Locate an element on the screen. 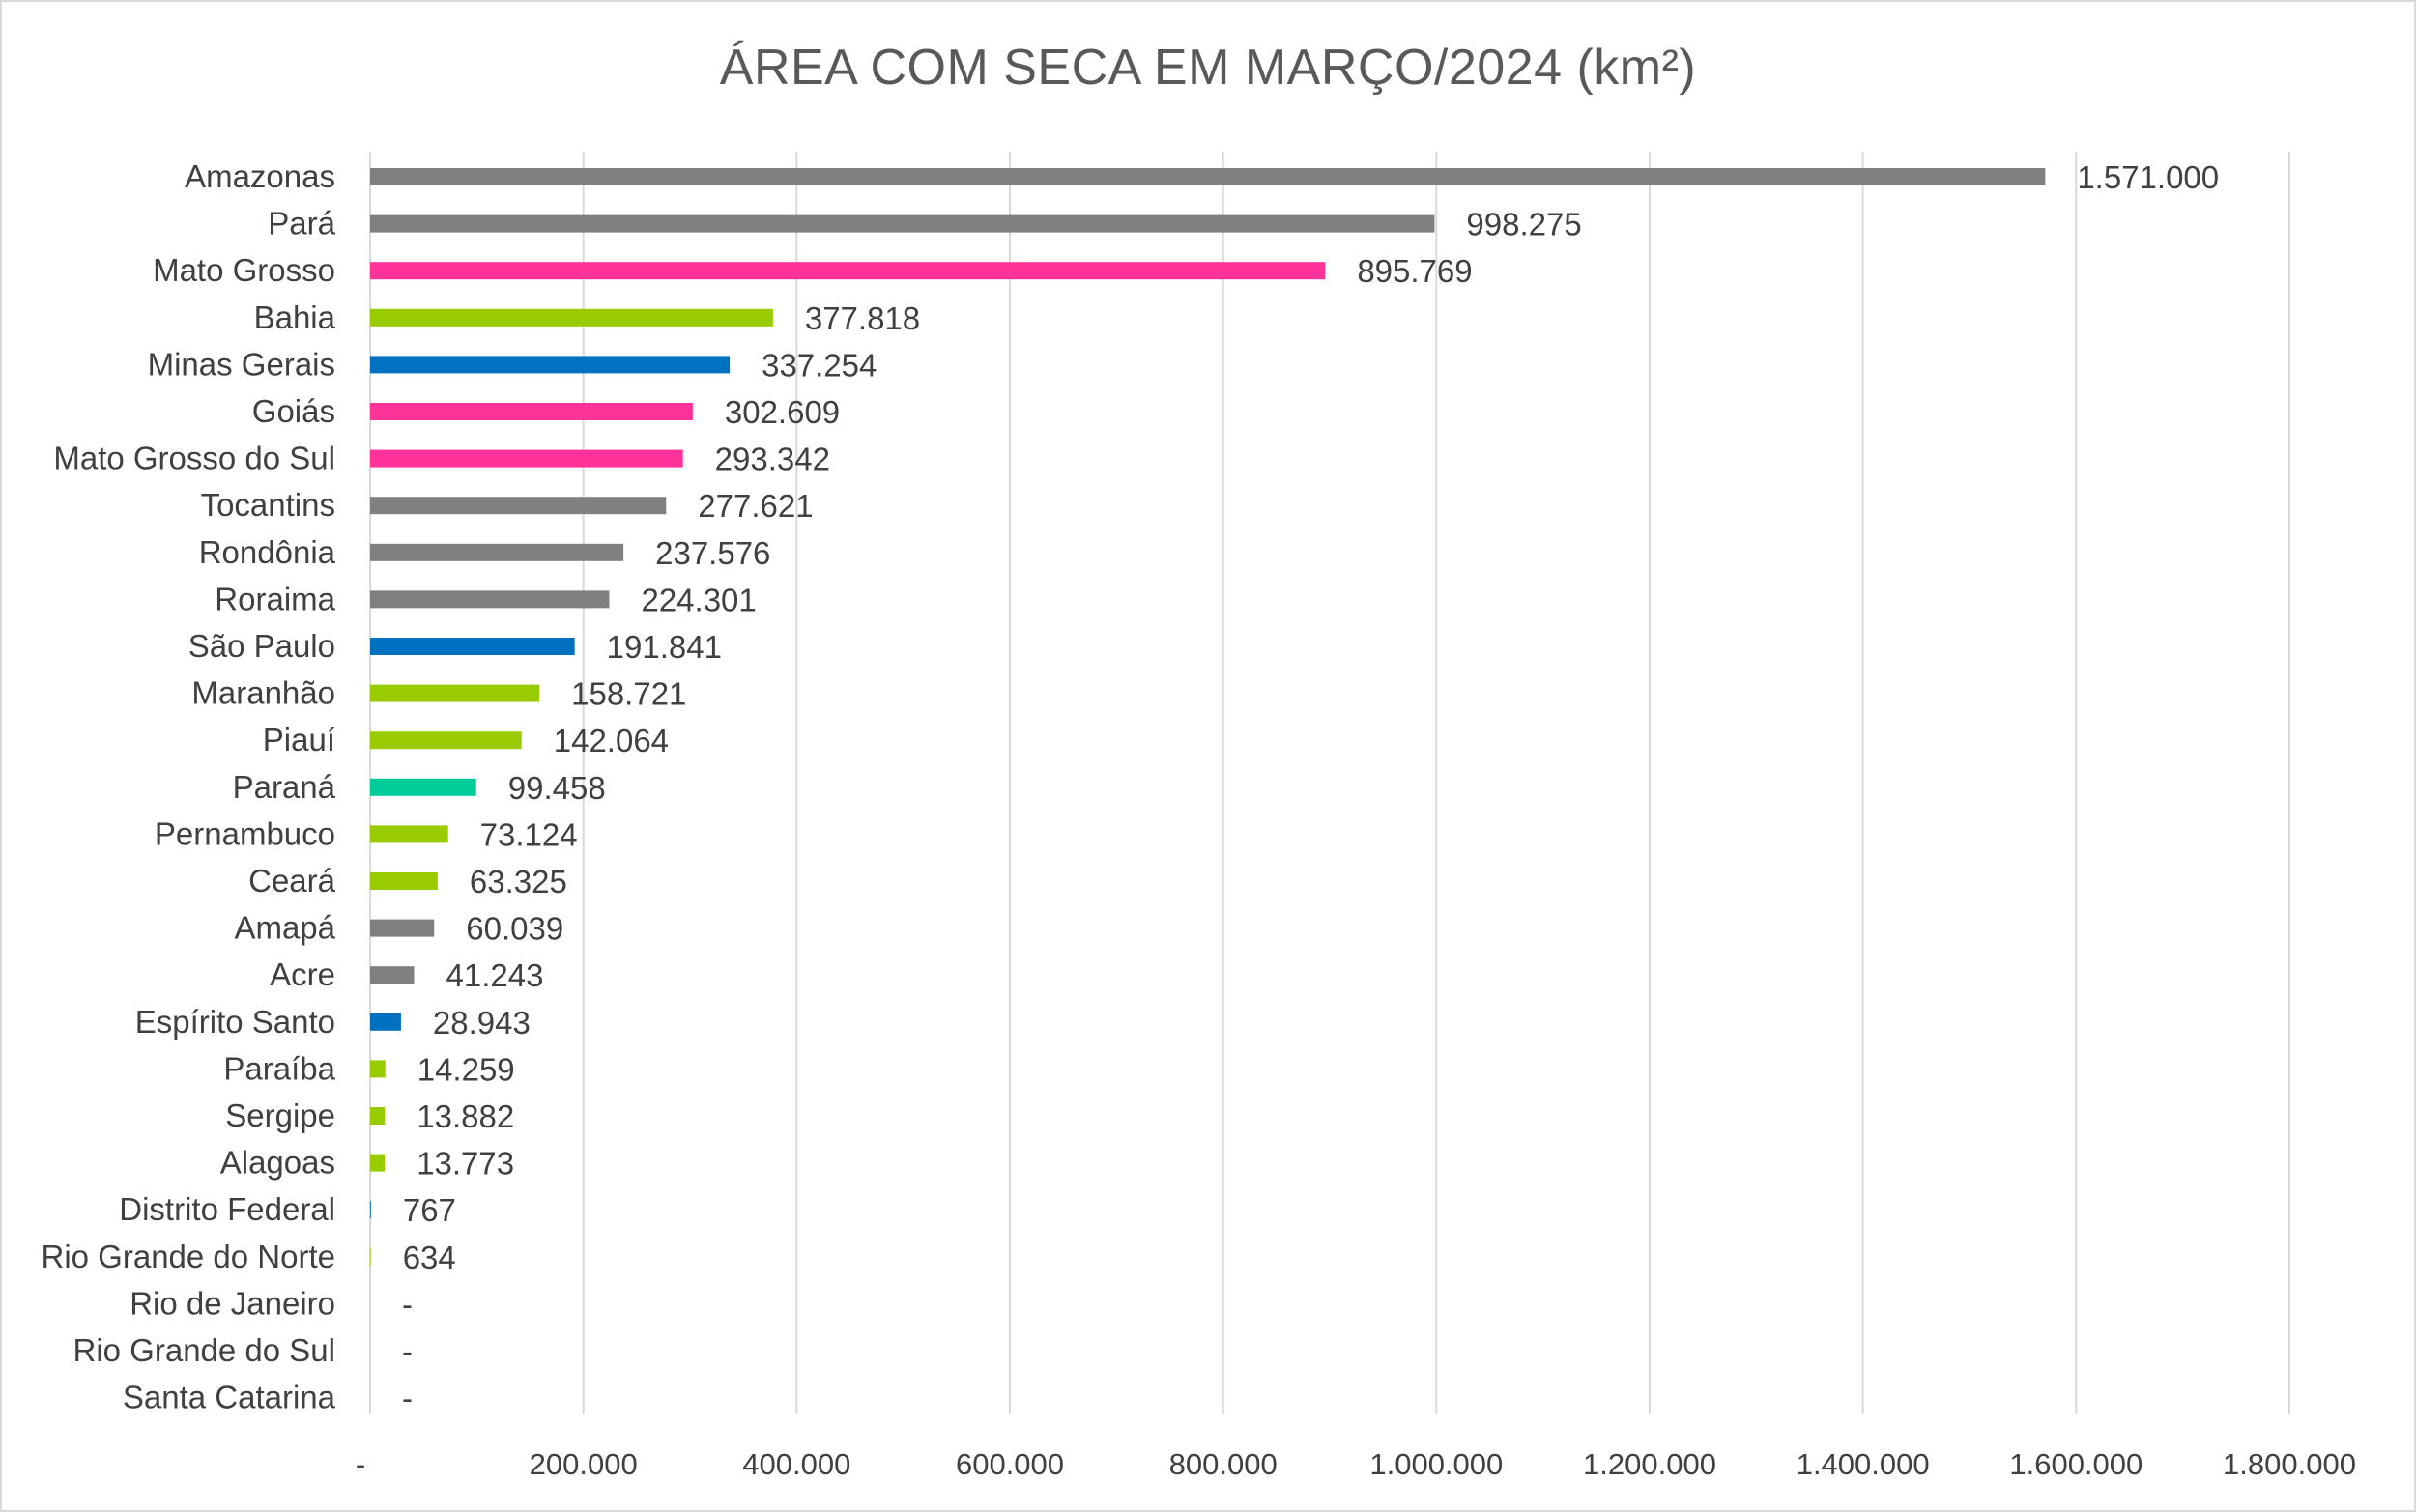 The height and width of the screenshot is (1512, 2416). category-label: Rondônia is located at coordinates (267, 552).